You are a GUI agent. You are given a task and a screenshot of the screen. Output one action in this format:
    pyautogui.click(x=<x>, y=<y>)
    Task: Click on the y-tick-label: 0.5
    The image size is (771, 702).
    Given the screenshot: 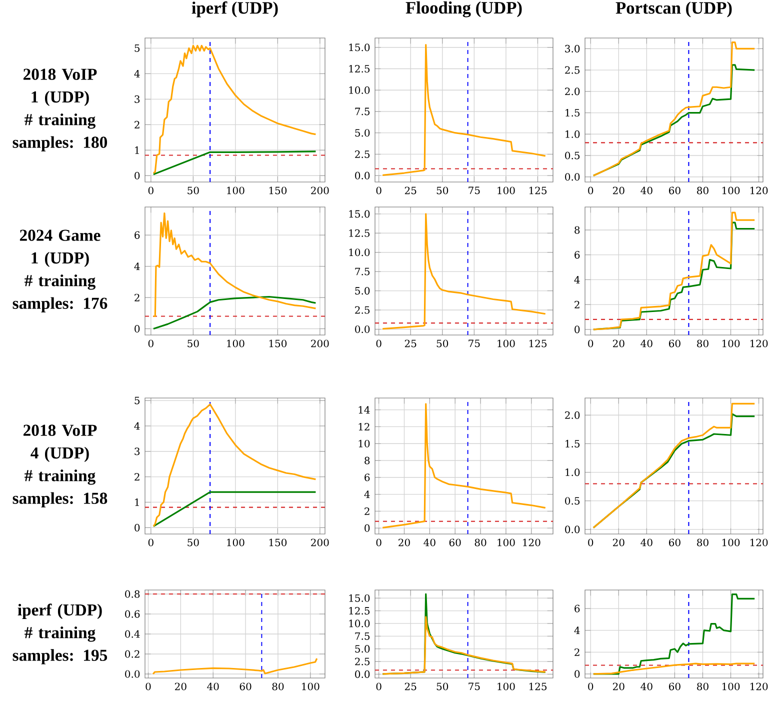 What is the action you would take?
    pyautogui.click(x=572, y=156)
    